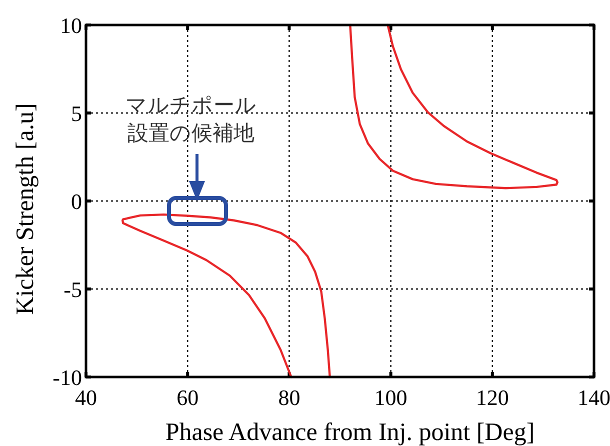 The width and height of the screenshot is (610, 446). I want to click on y-tick-label: -5, so click(73, 289).